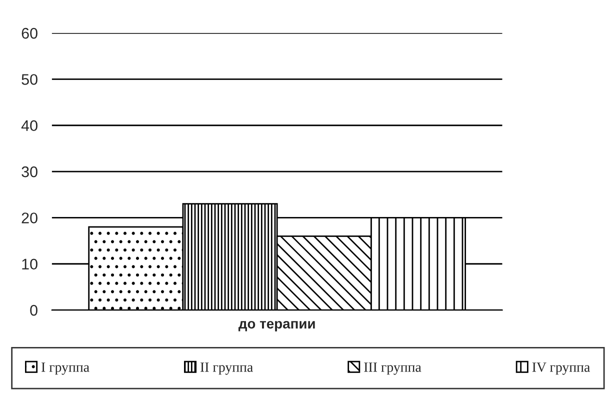  Describe the element at coordinates (30, 33) in the screenshot. I see `y-tick-label: 60` at that location.